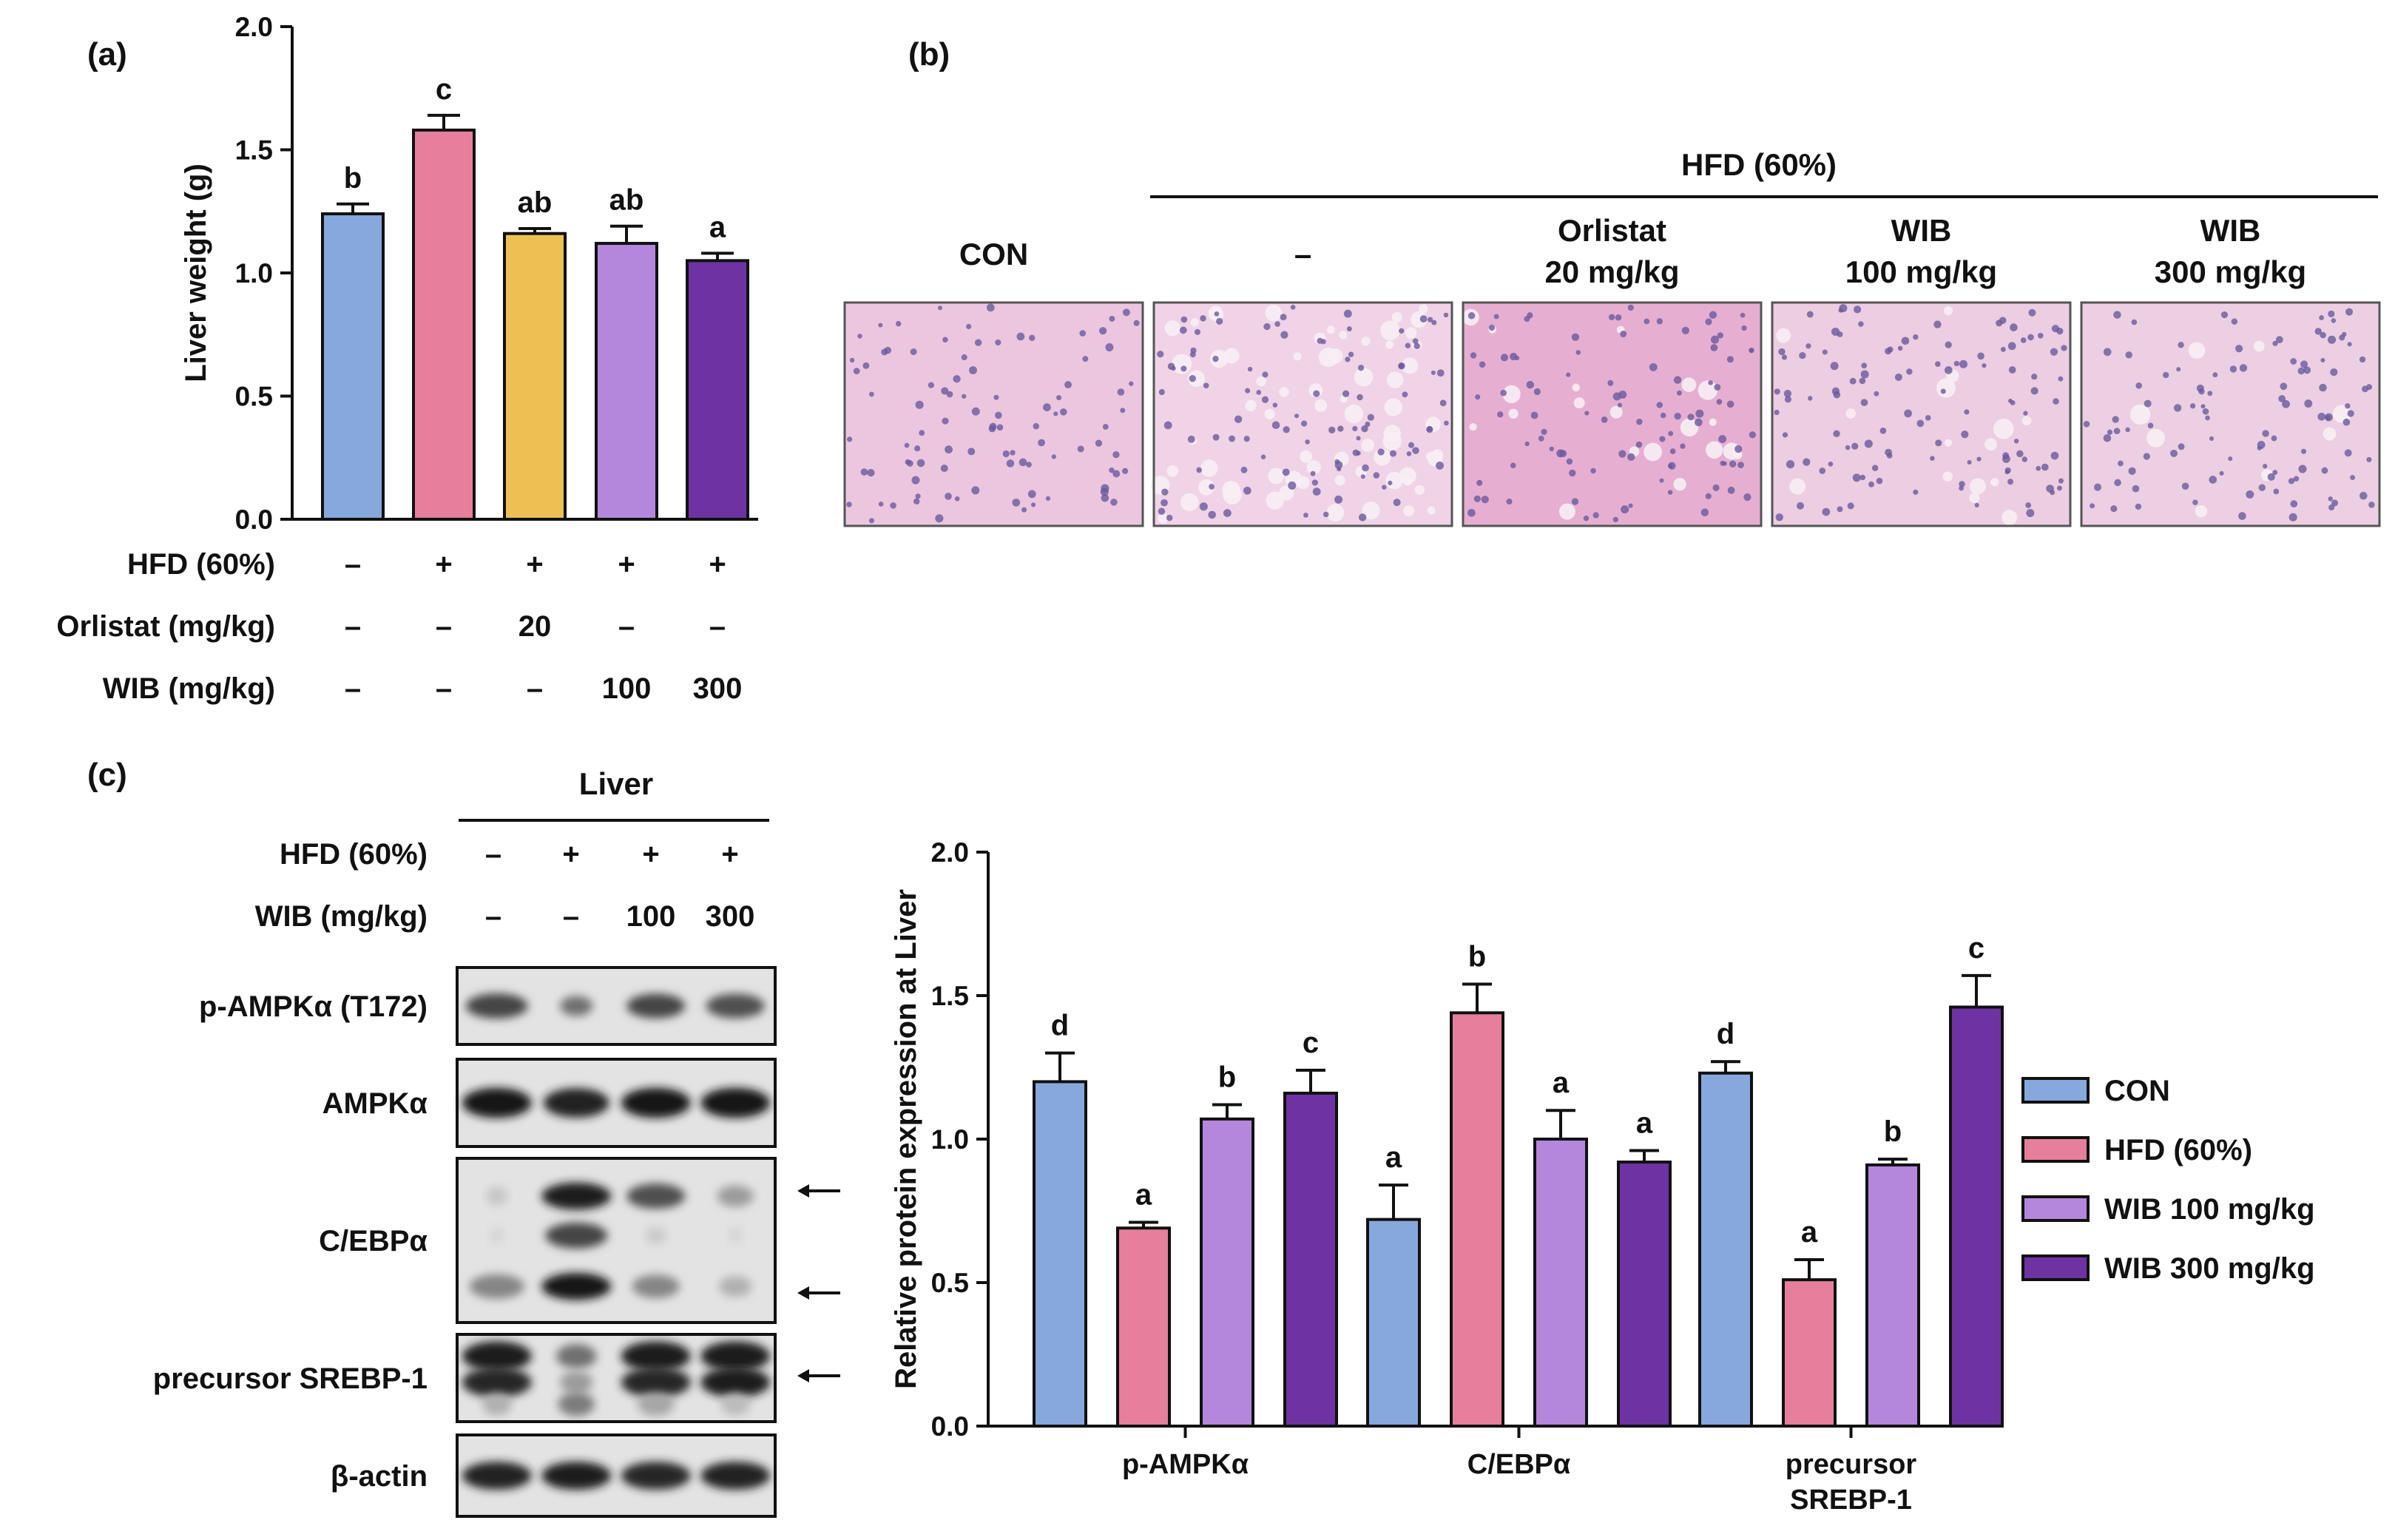 The height and width of the screenshot is (1540, 2395). I want to click on tissue-background, so click(994, 414).